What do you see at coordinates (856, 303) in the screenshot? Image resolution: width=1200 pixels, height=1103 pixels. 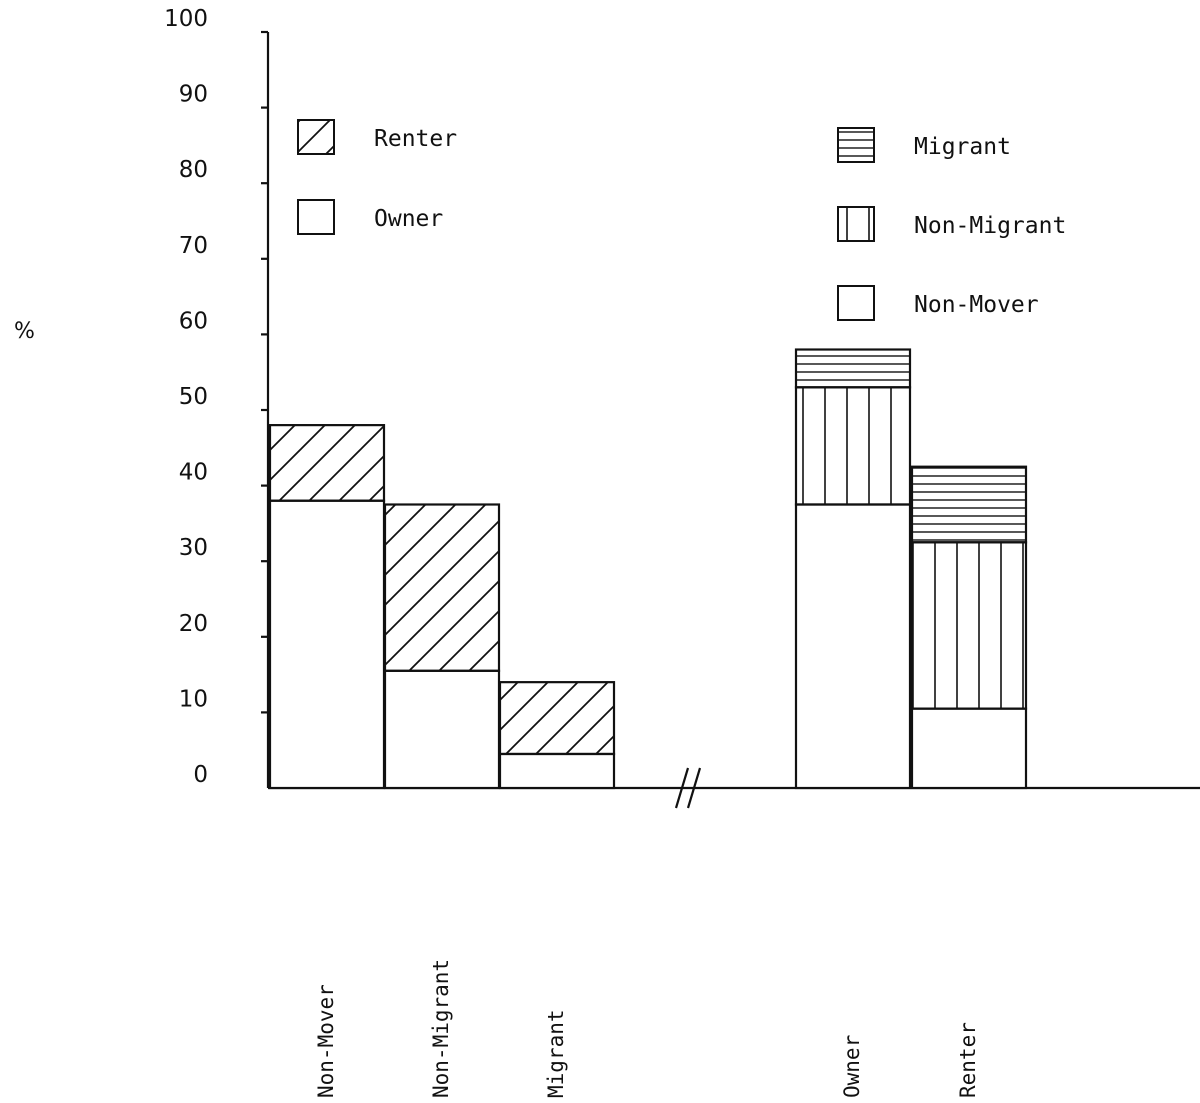 I see `legend-swatch-non-mover` at bounding box center [856, 303].